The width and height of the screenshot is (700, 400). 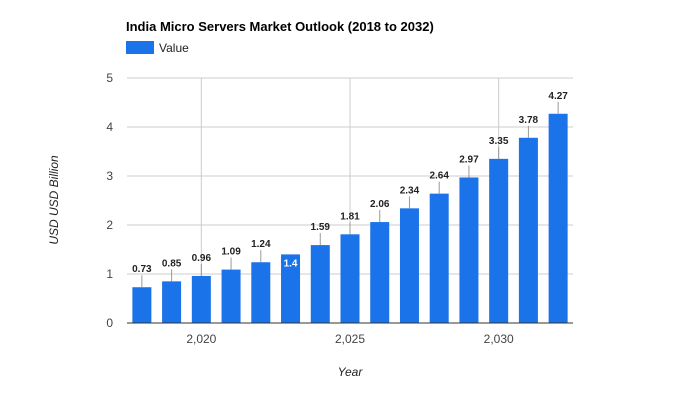 What do you see at coordinates (174, 48) in the screenshot?
I see `legend-label-value: Value` at bounding box center [174, 48].